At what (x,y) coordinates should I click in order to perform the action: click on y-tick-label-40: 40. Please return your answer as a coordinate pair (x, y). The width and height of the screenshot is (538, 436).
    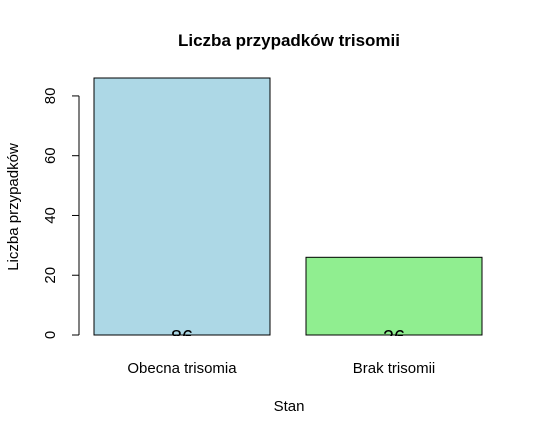
    Looking at the image, I should click on (50, 215).